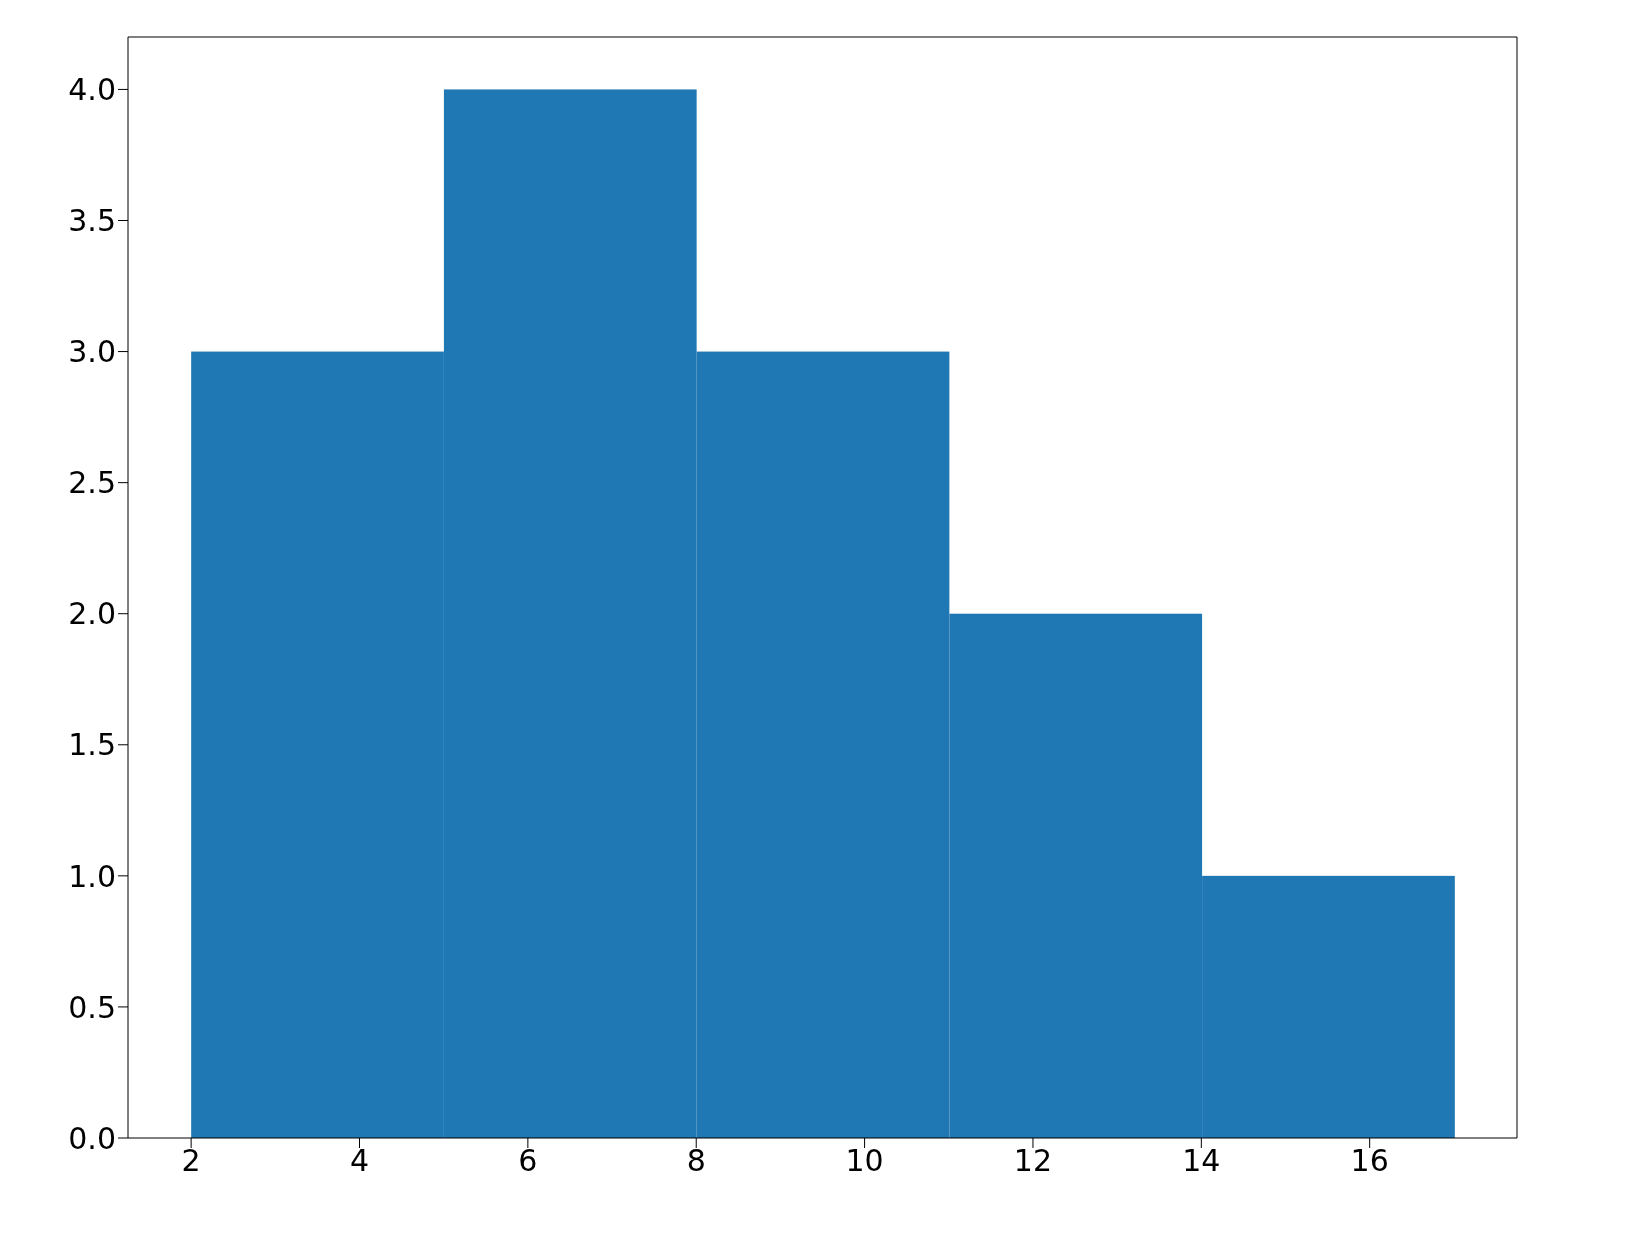 The image size is (1643, 1239). What do you see at coordinates (92, 483) in the screenshot?
I see `y-tick-label: 2.5` at bounding box center [92, 483].